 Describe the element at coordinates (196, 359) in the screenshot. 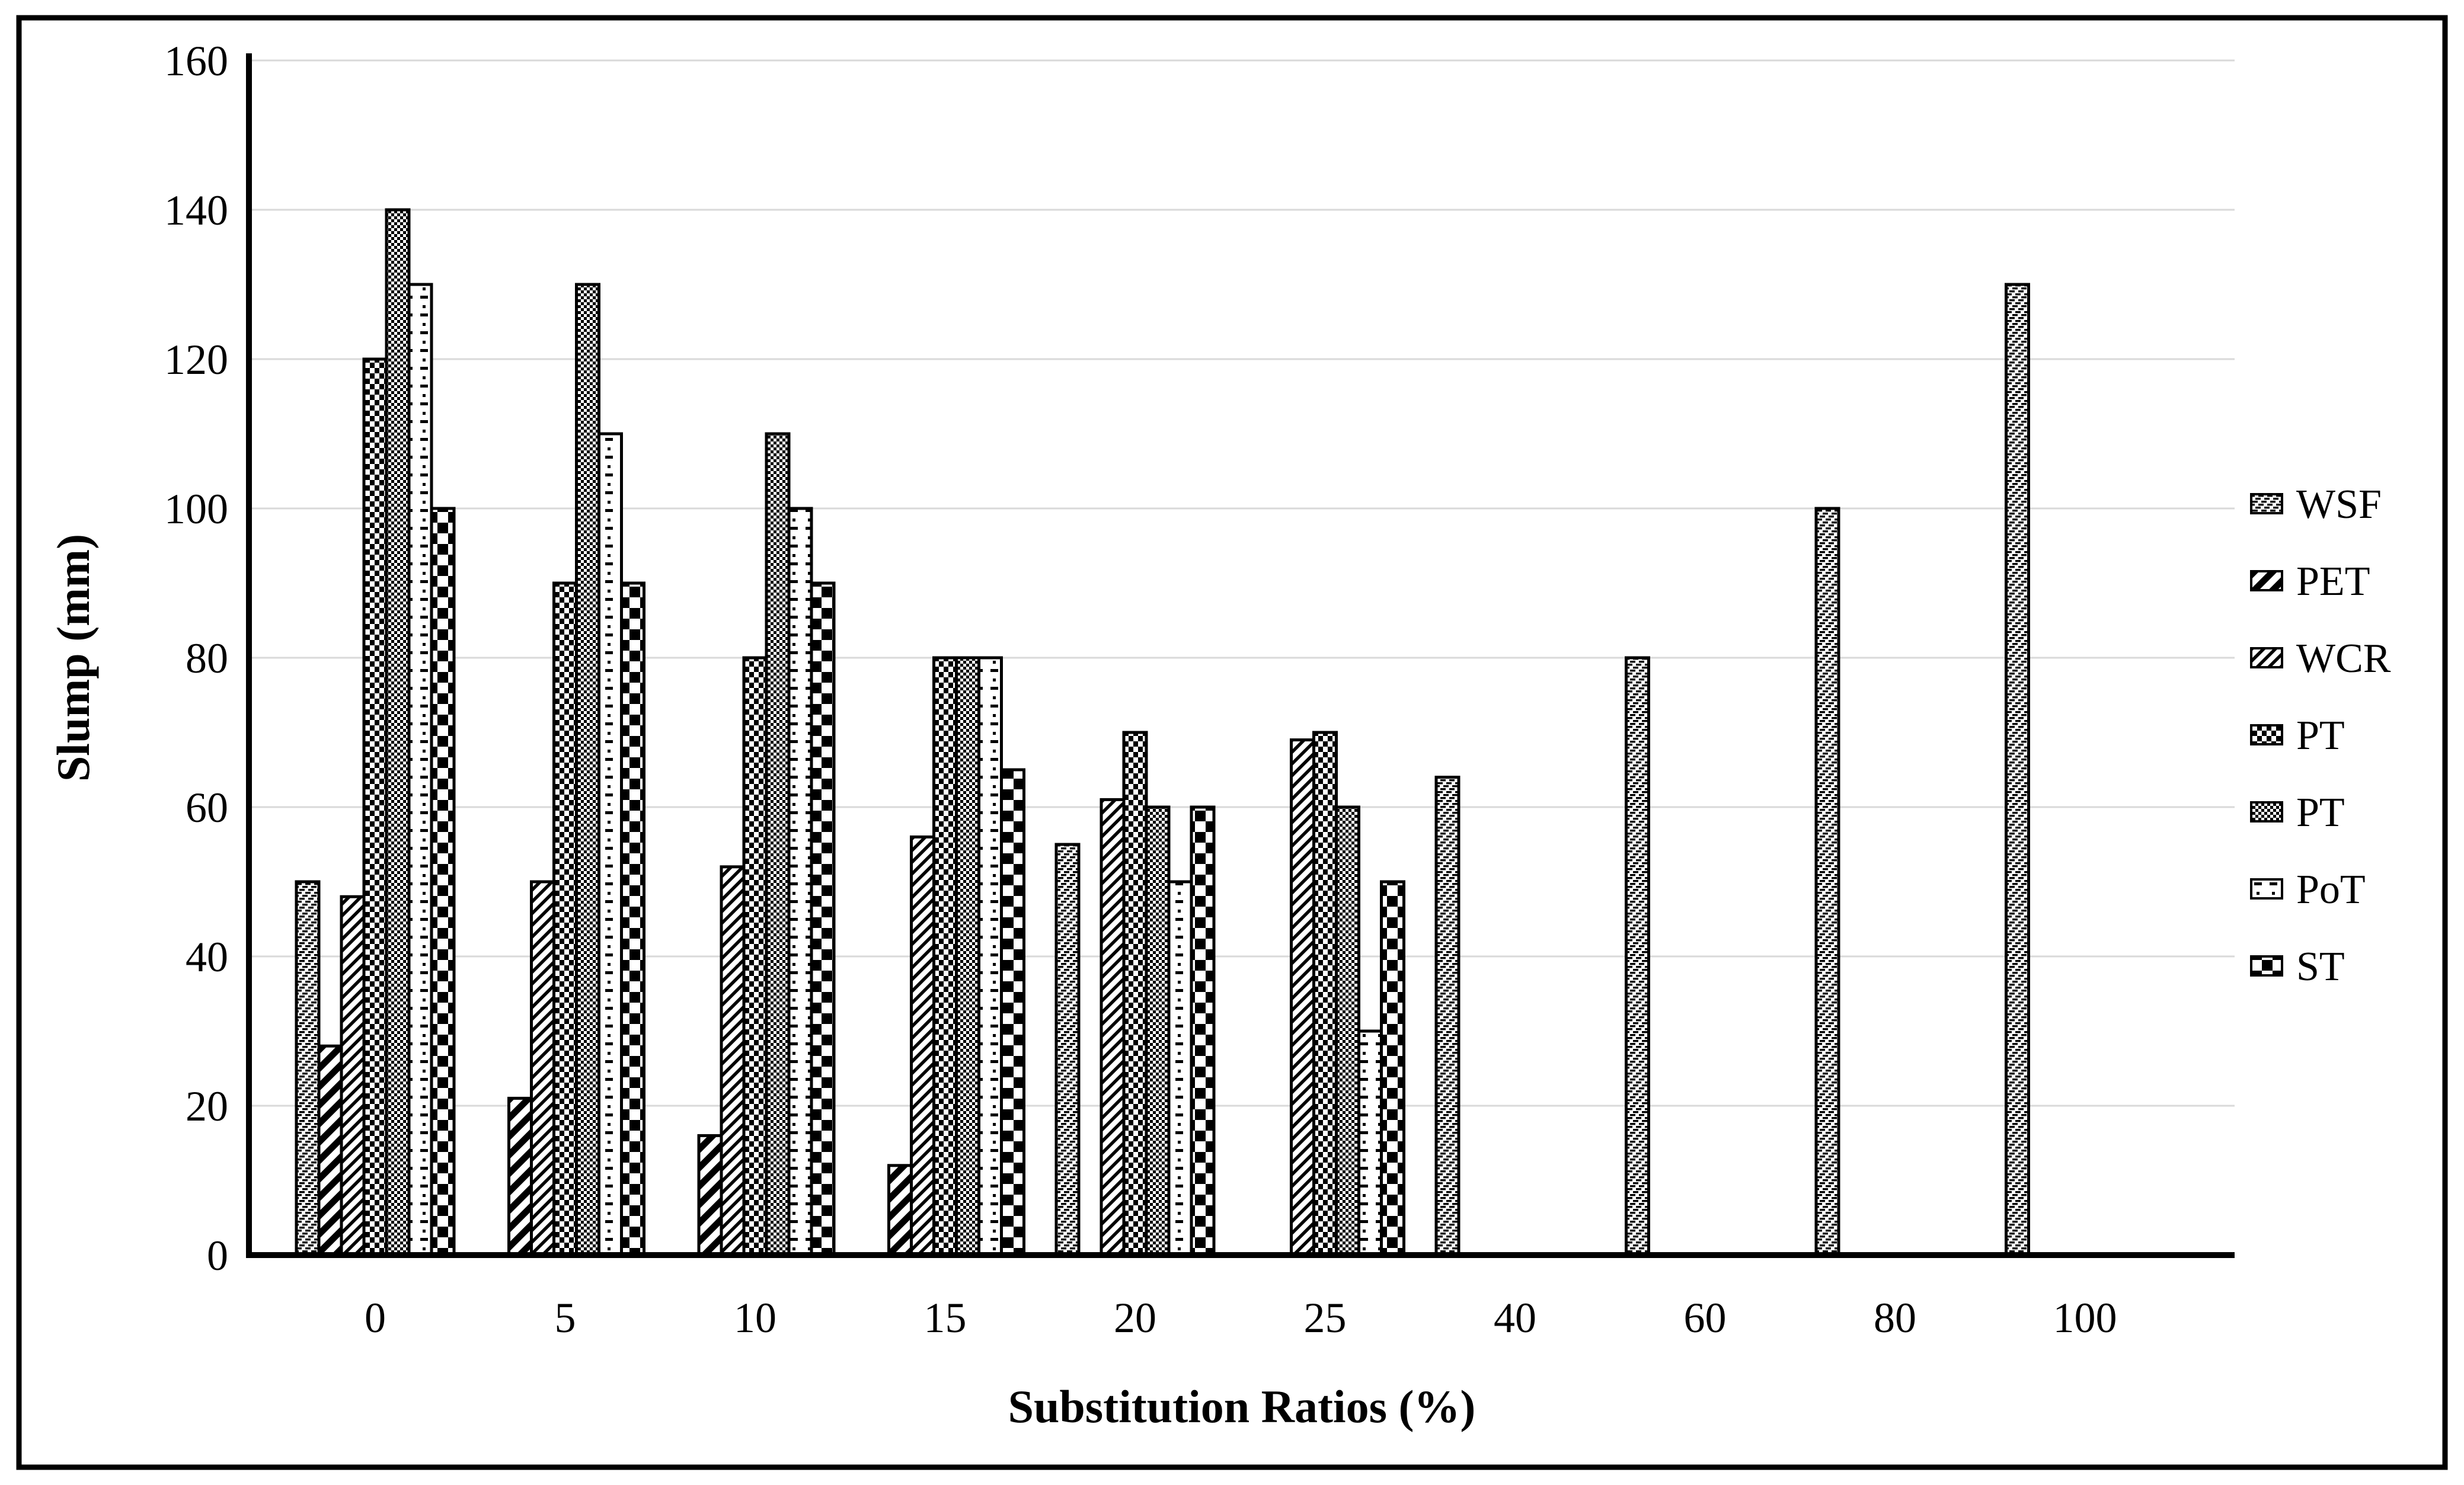

I see `y-tick-120: 120` at that location.